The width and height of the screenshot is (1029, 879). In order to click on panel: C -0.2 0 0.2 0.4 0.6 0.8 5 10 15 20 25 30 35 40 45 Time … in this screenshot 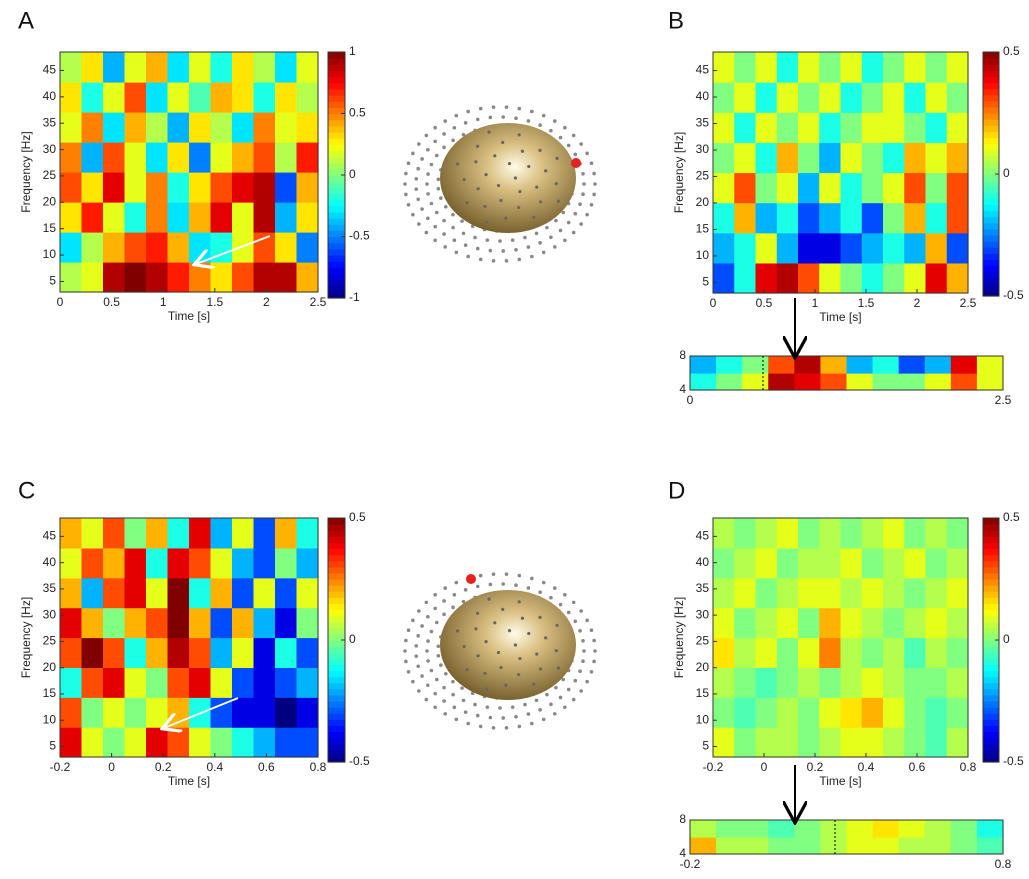, I will do `click(194, 632)`.